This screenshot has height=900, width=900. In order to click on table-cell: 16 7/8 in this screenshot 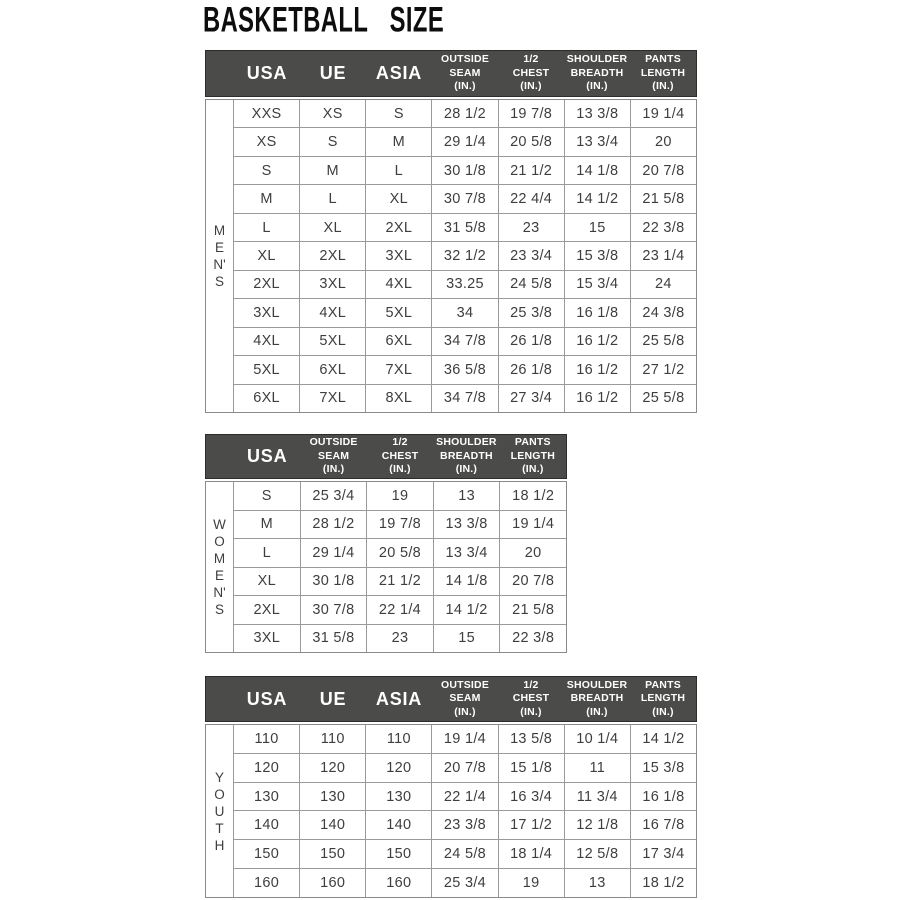, I will do `click(662, 825)`.